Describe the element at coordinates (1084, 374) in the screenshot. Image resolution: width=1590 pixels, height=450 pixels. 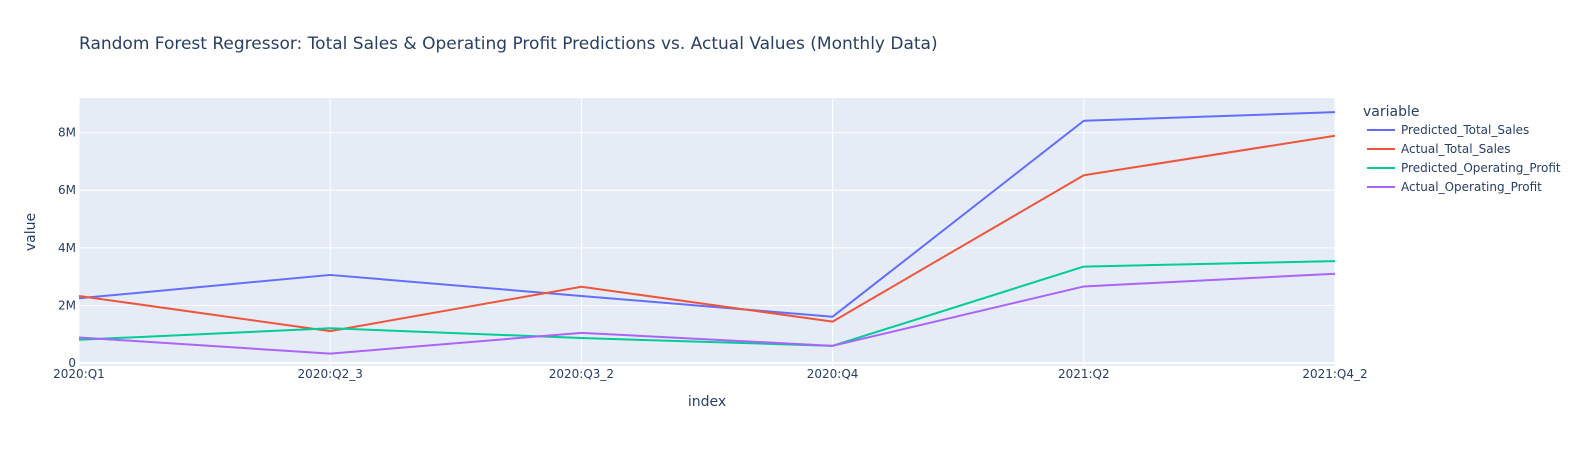
I see `x-tick-label: 2021:Q2` at that location.